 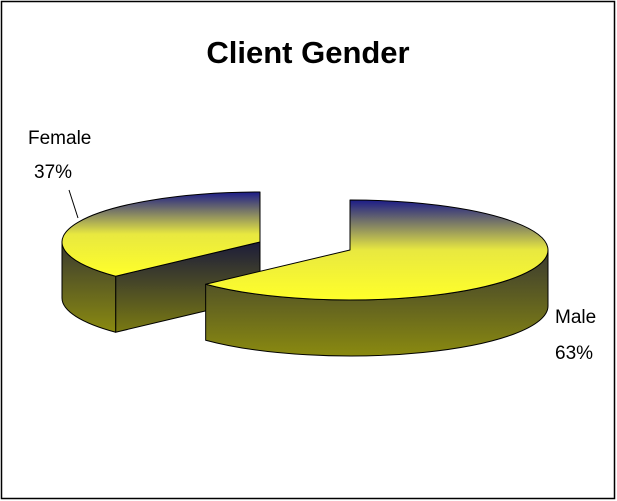 What do you see at coordinates (574, 353) in the screenshot?
I see `slice-label-value: 63%` at bounding box center [574, 353].